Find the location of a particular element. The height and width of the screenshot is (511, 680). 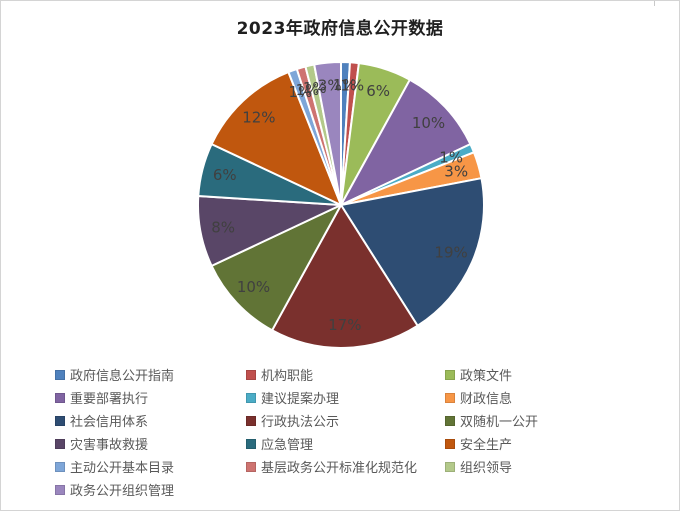

legend-item-12: 主动公开基本目录 is located at coordinates (150, 466).